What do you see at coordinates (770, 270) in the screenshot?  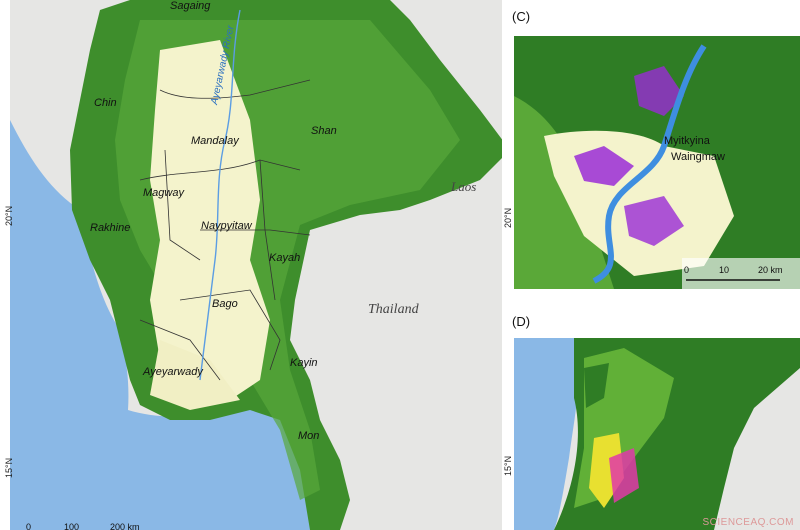 I see `inset-c-scale-20: 20 km` at bounding box center [770, 270].